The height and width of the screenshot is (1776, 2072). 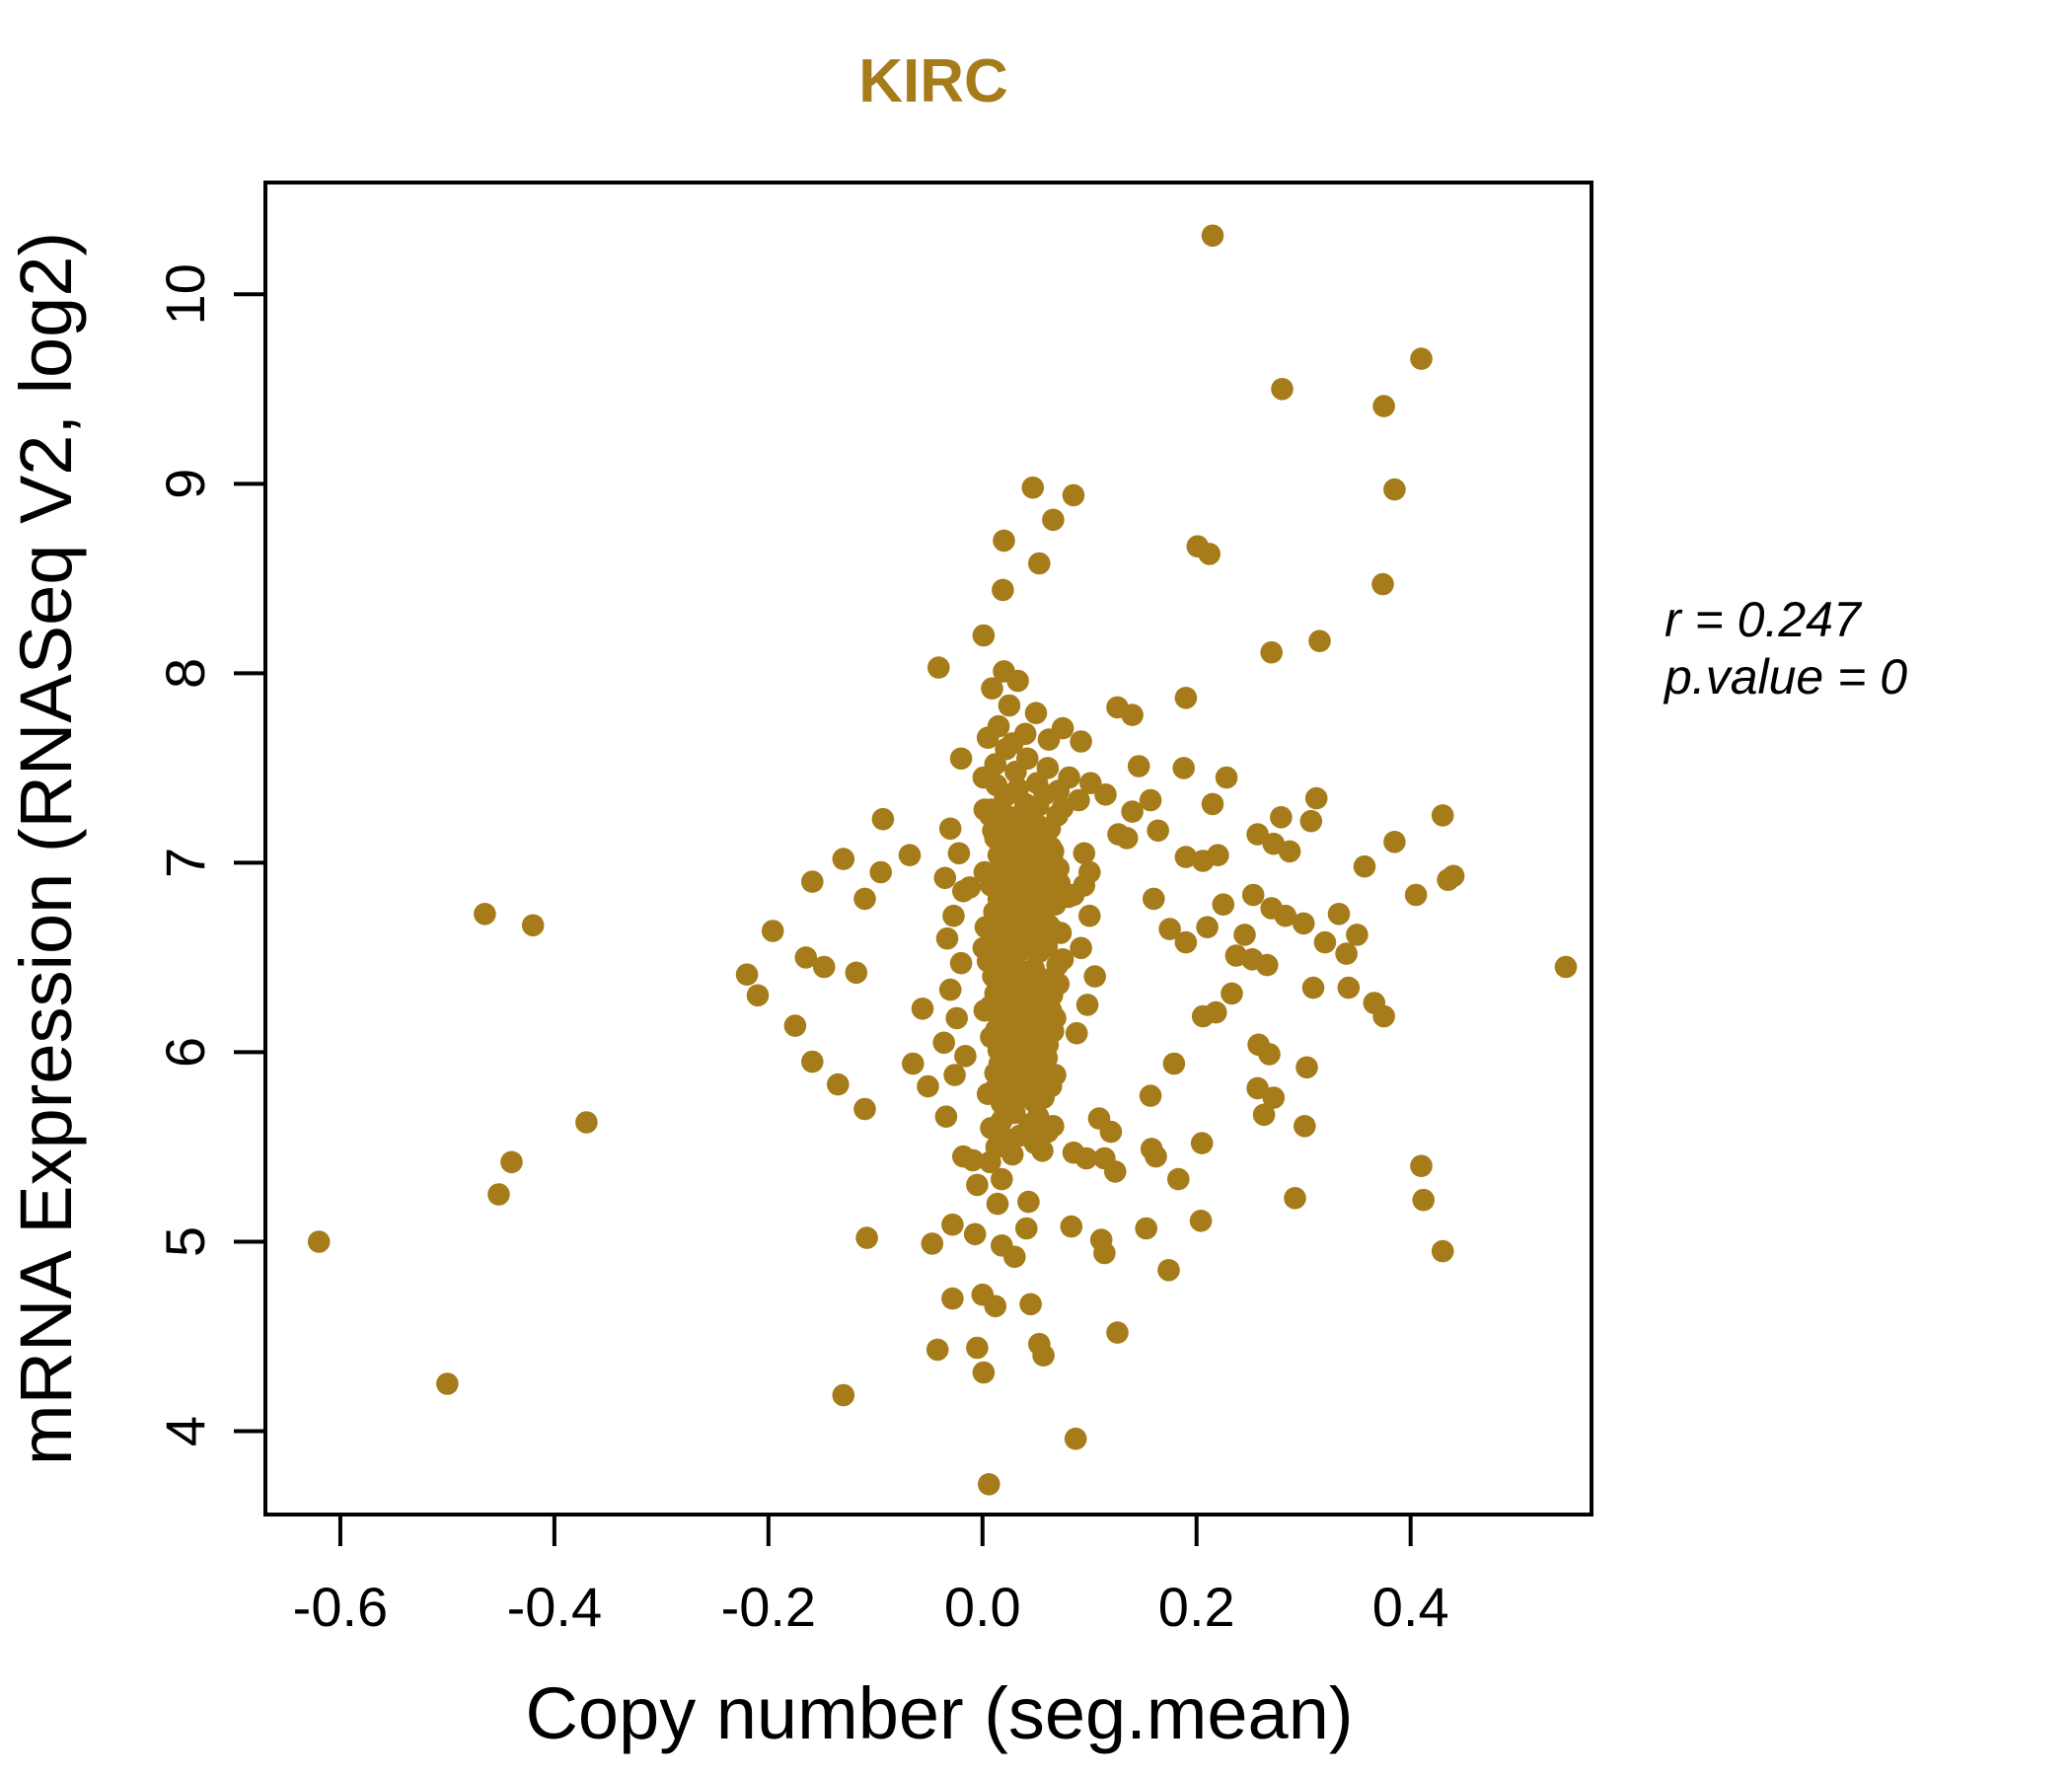 I want to click on y-tick-label: 7, so click(x=185, y=863).